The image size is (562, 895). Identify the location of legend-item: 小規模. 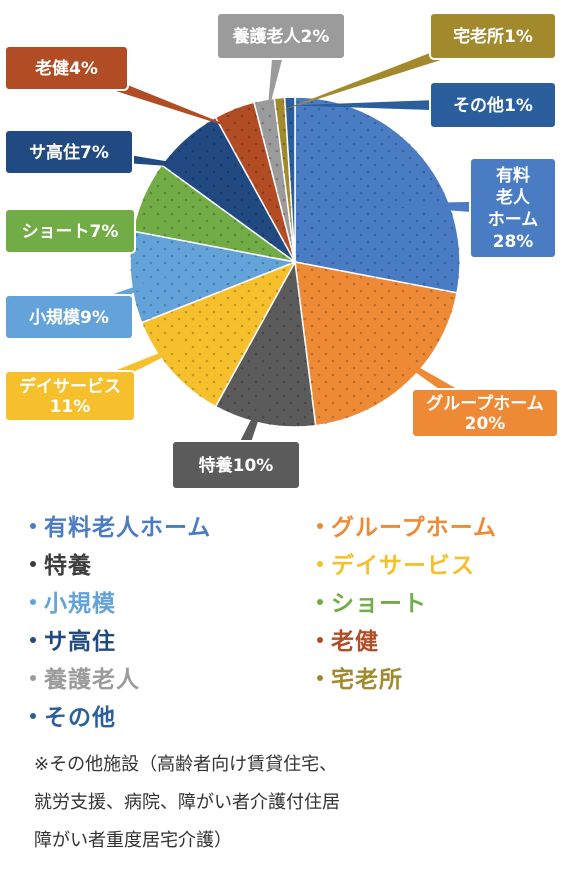
(73, 601).